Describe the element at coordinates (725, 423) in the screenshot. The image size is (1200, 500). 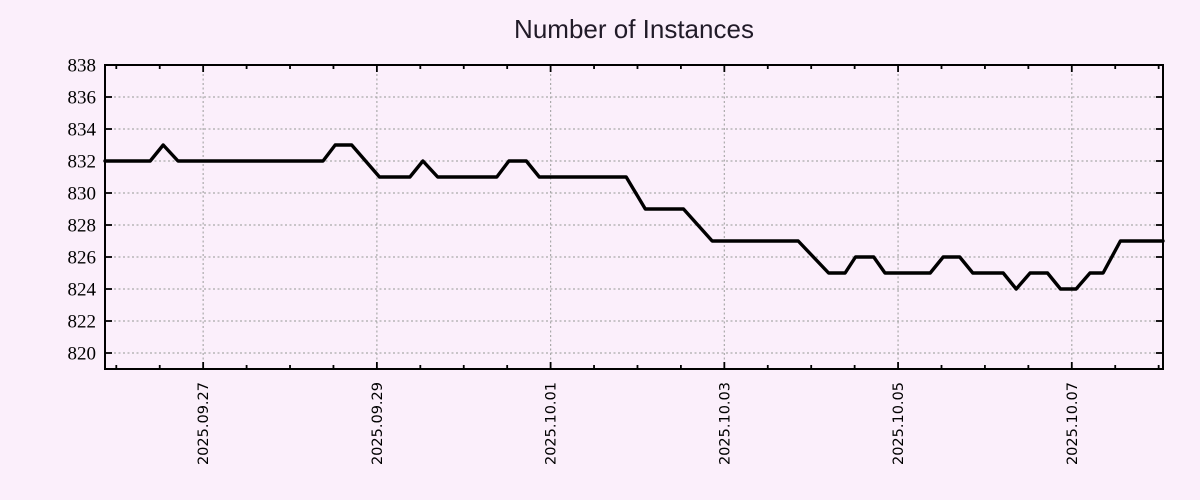
I see `x-tick-label: 2025.10.03` at that location.